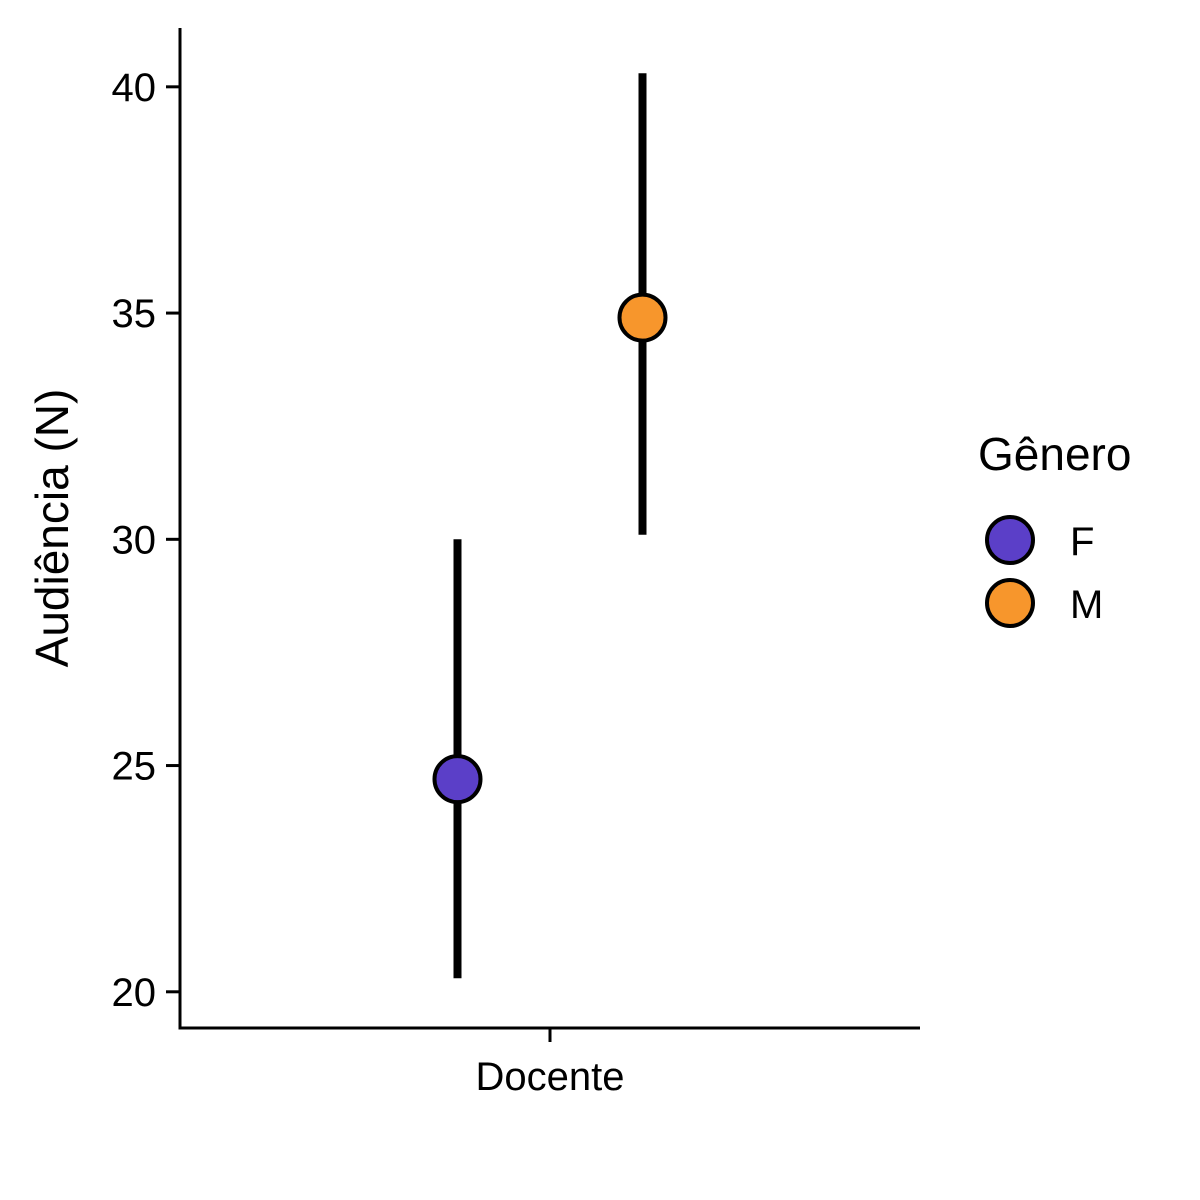 Image resolution: width=1200 pixels, height=1200 pixels. Describe the element at coordinates (134, 314) in the screenshot. I see `y-tick-label: 35` at that location.